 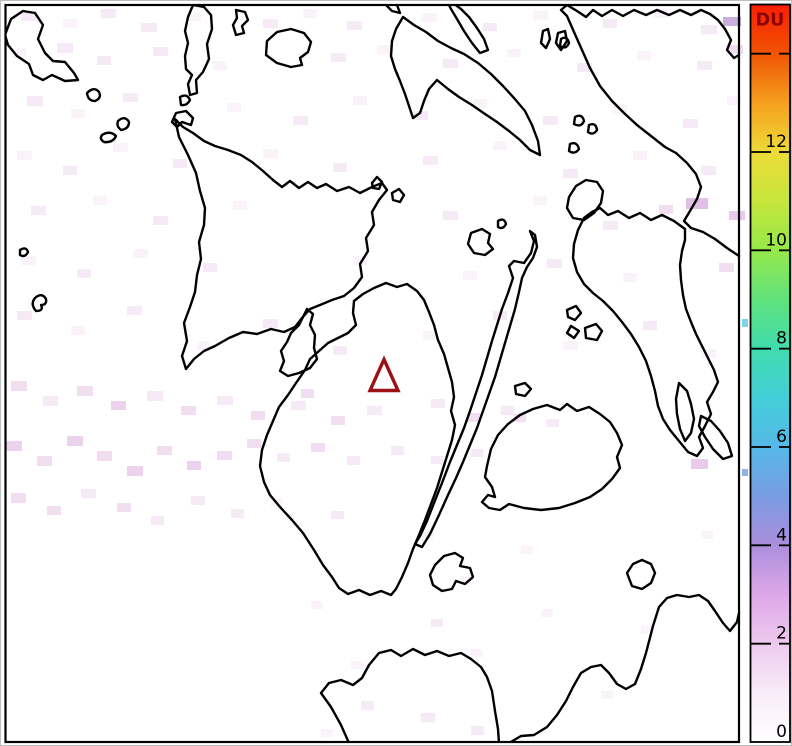 What do you see at coordinates (24, 252) in the screenshot?
I see `coastline-cuyo-islet-a` at bounding box center [24, 252].